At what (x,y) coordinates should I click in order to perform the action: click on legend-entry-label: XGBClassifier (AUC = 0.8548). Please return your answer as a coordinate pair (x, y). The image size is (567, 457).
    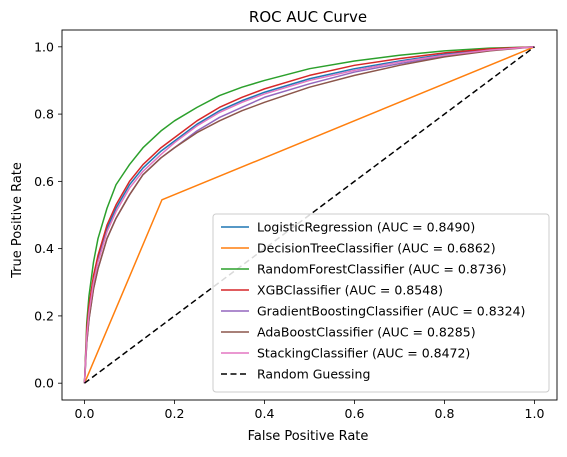
    Looking at the image, I should click on (350, 290).